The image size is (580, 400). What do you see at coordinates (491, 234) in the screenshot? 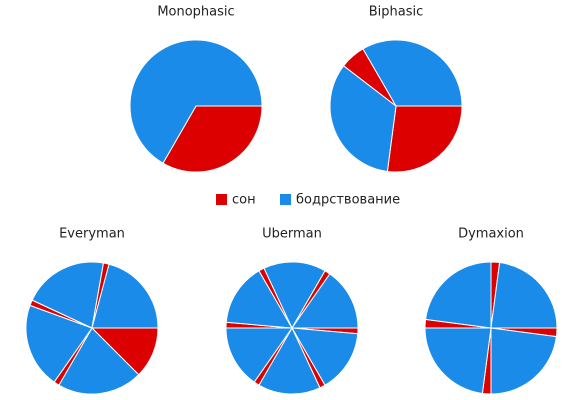
I see `pie-title: Dymaxion` at bounding box center [491, 234].